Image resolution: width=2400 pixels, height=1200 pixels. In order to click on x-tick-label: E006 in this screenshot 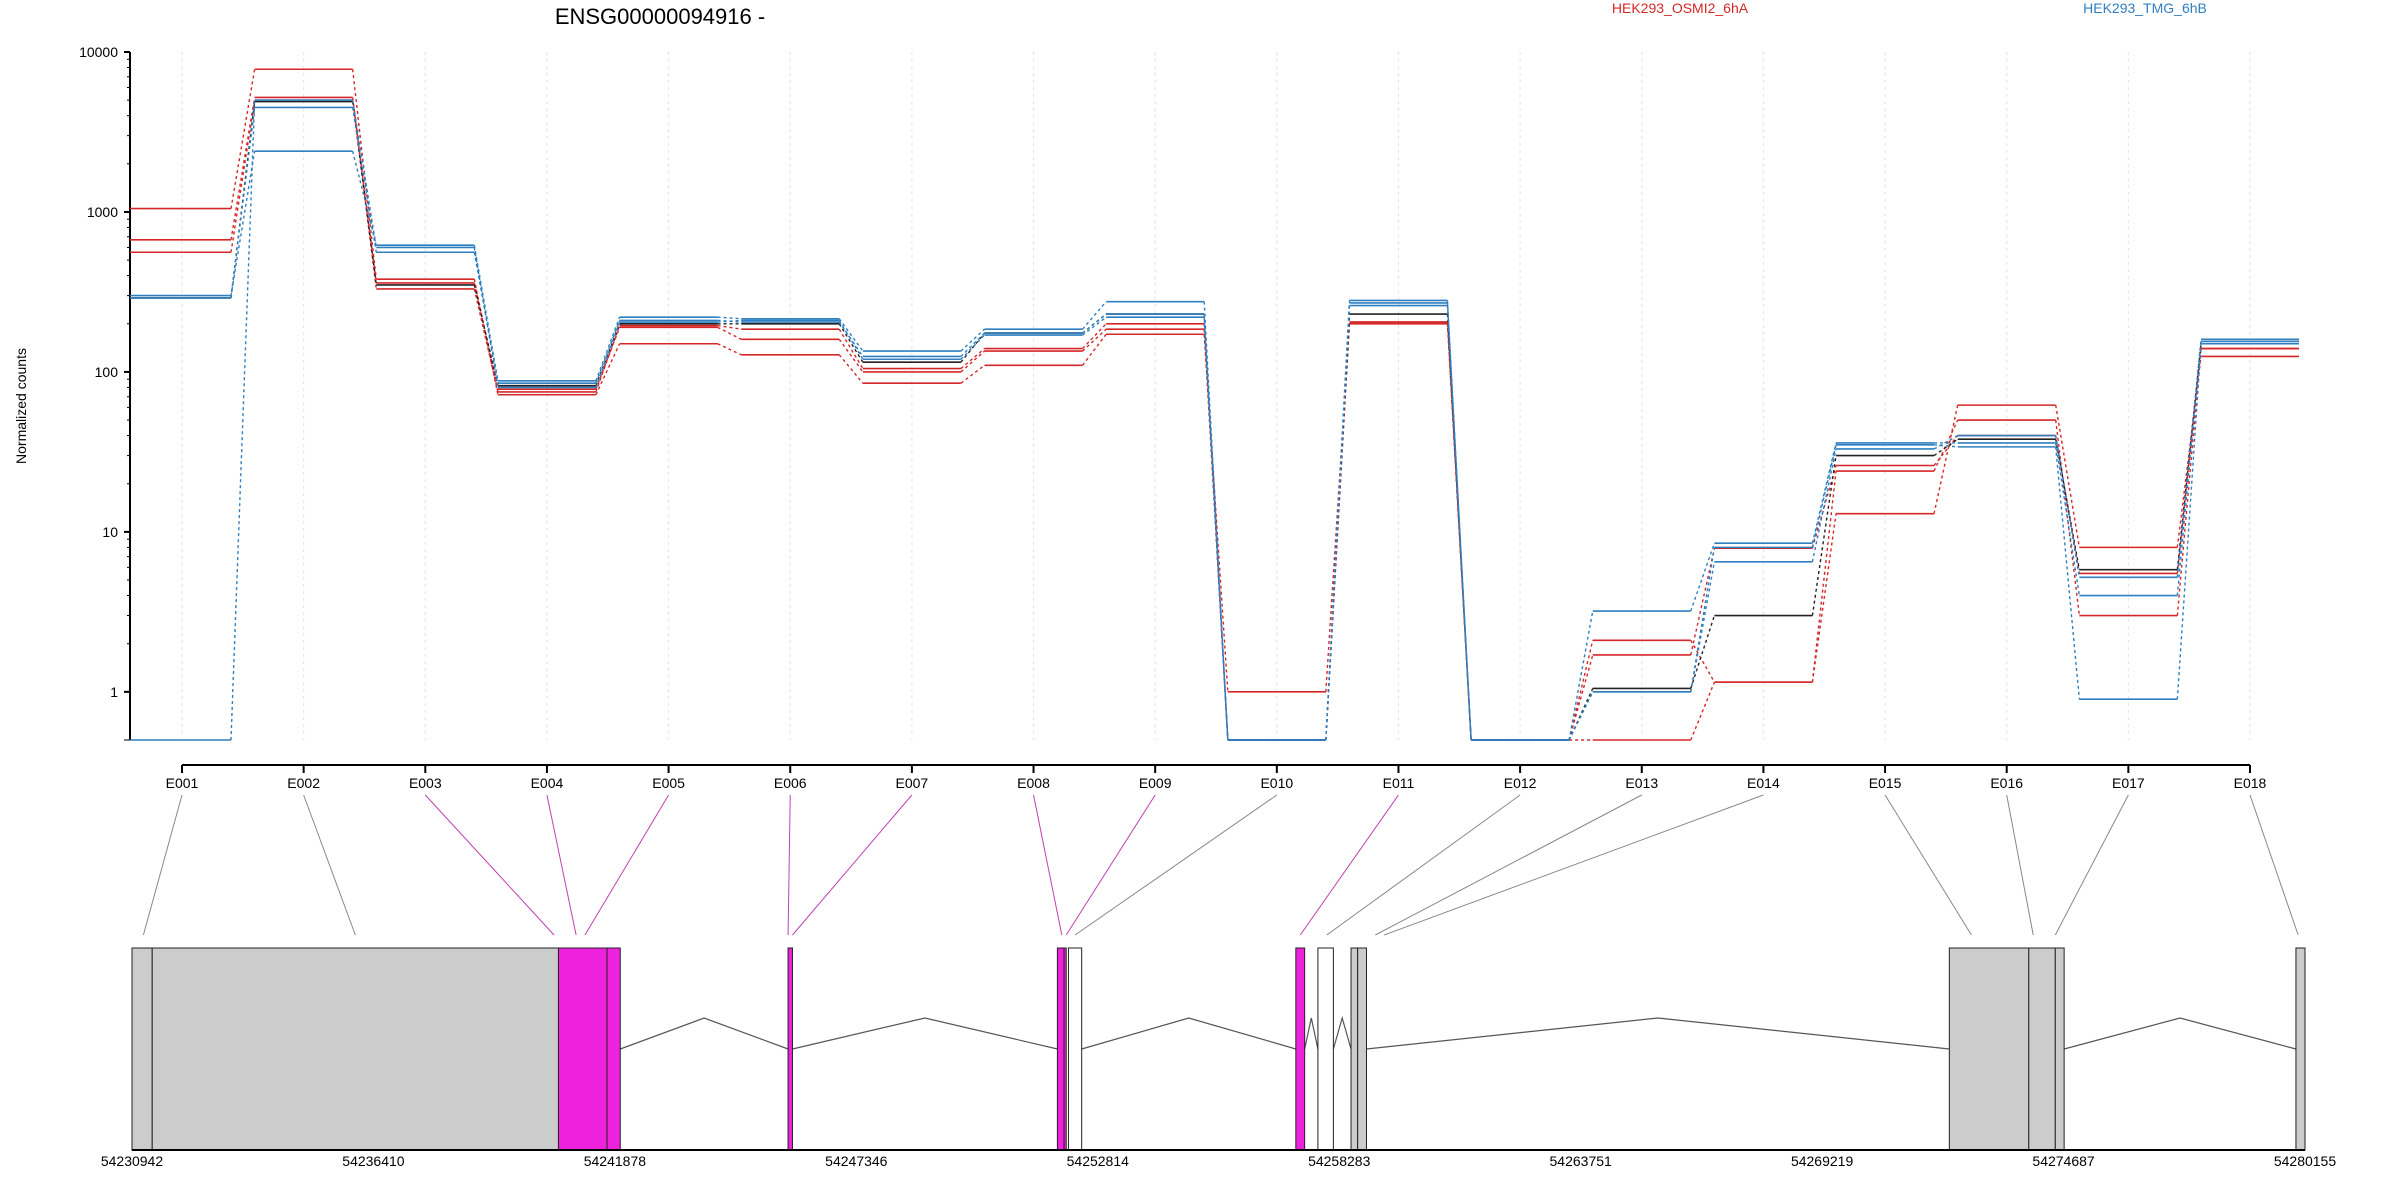, I will do `click(790, 783)`.